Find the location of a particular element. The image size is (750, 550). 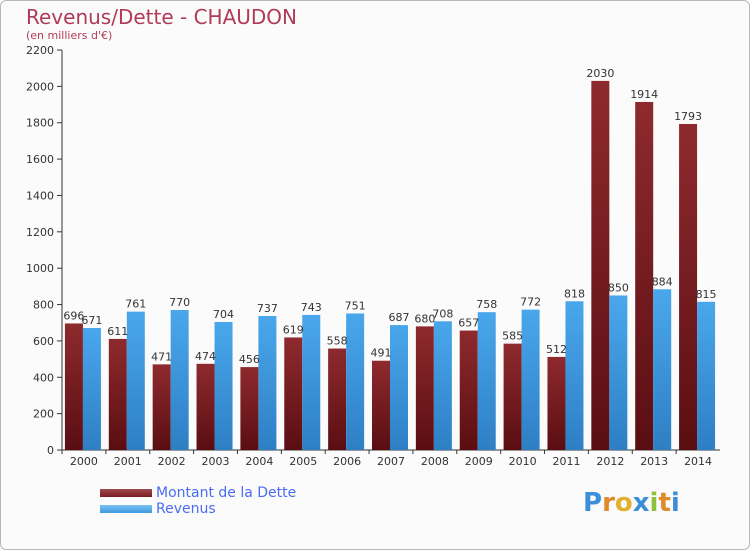

data-label-dette: 680 is located at coordinates (424, 318).